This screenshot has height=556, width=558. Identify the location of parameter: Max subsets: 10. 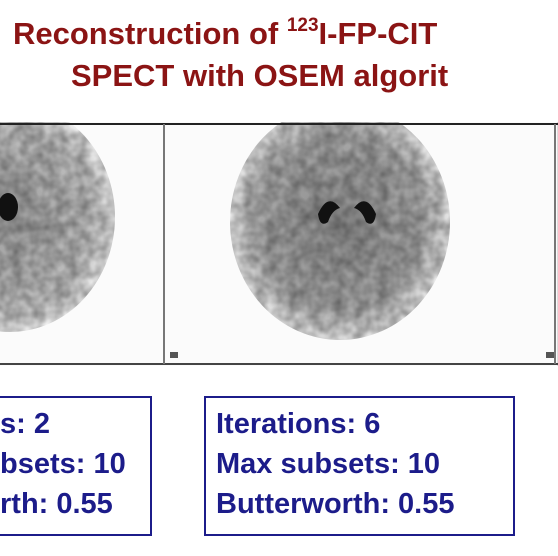
(328, 464).